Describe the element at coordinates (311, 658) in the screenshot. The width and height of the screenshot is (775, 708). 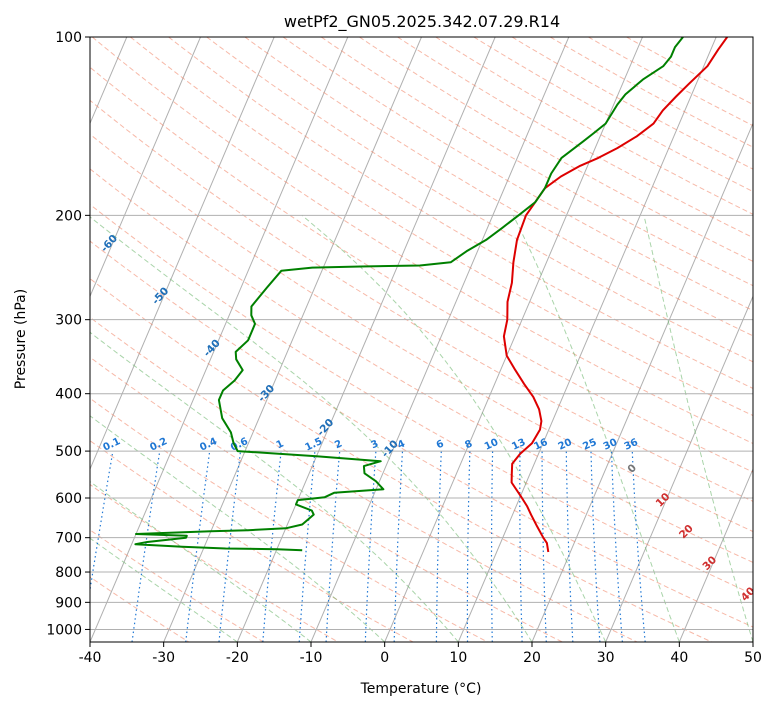
I see `x-tick-label: -10` at that location.